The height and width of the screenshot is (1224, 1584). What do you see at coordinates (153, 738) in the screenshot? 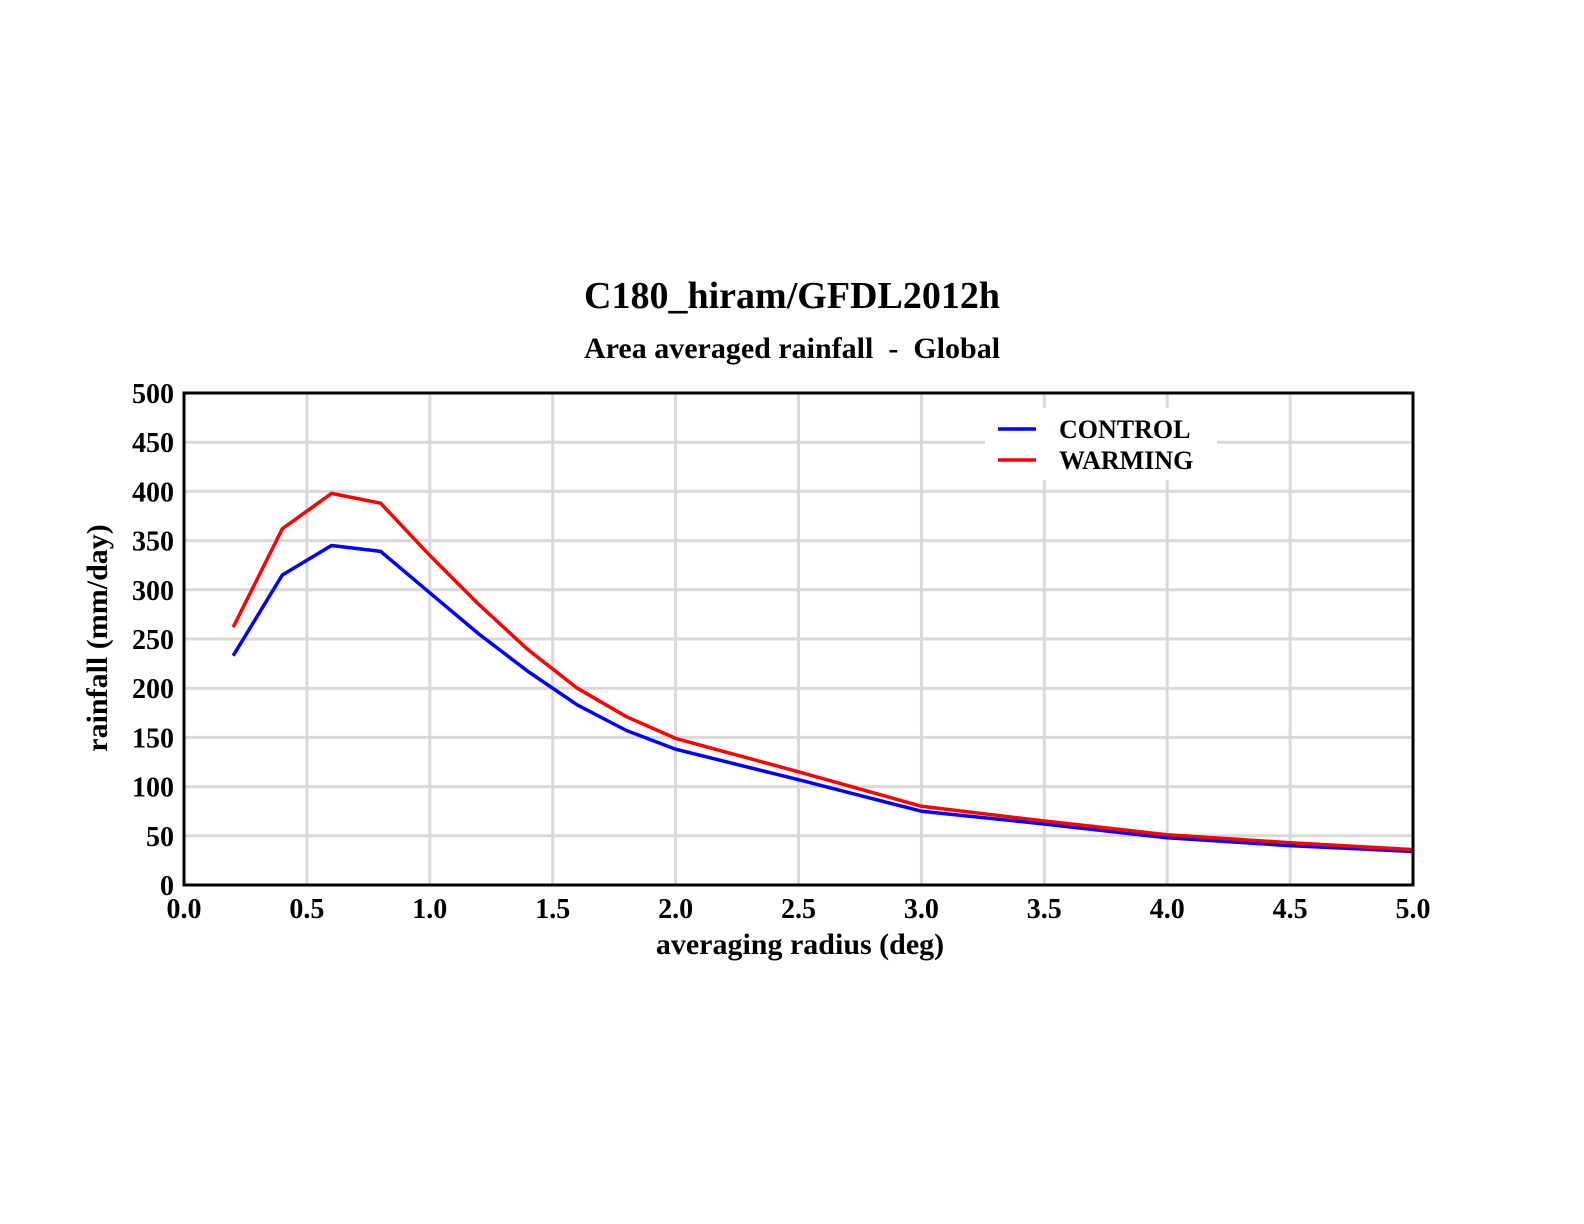
I see `y-tick-label: 150` at bounding box center [153, 738].